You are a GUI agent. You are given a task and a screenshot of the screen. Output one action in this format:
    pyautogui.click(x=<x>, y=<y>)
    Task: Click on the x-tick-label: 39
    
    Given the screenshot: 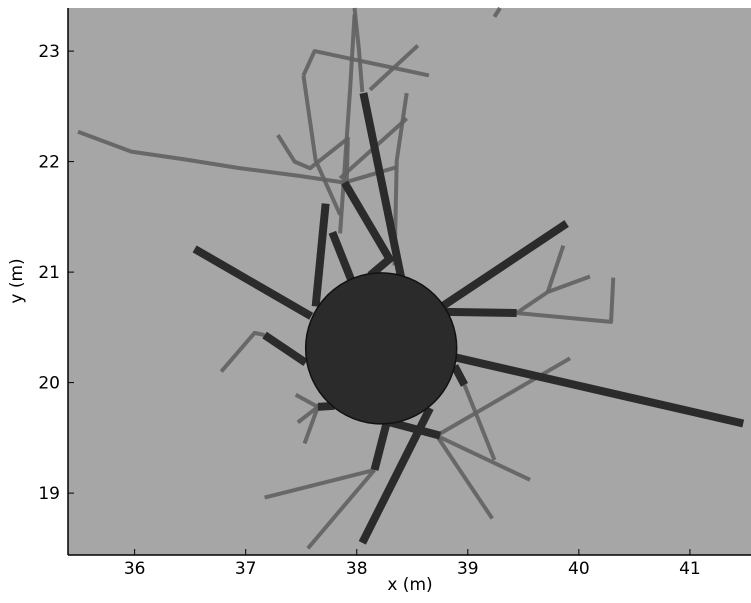 What is the action you would take?
    pyautogui.click(x=468, y=569)
    